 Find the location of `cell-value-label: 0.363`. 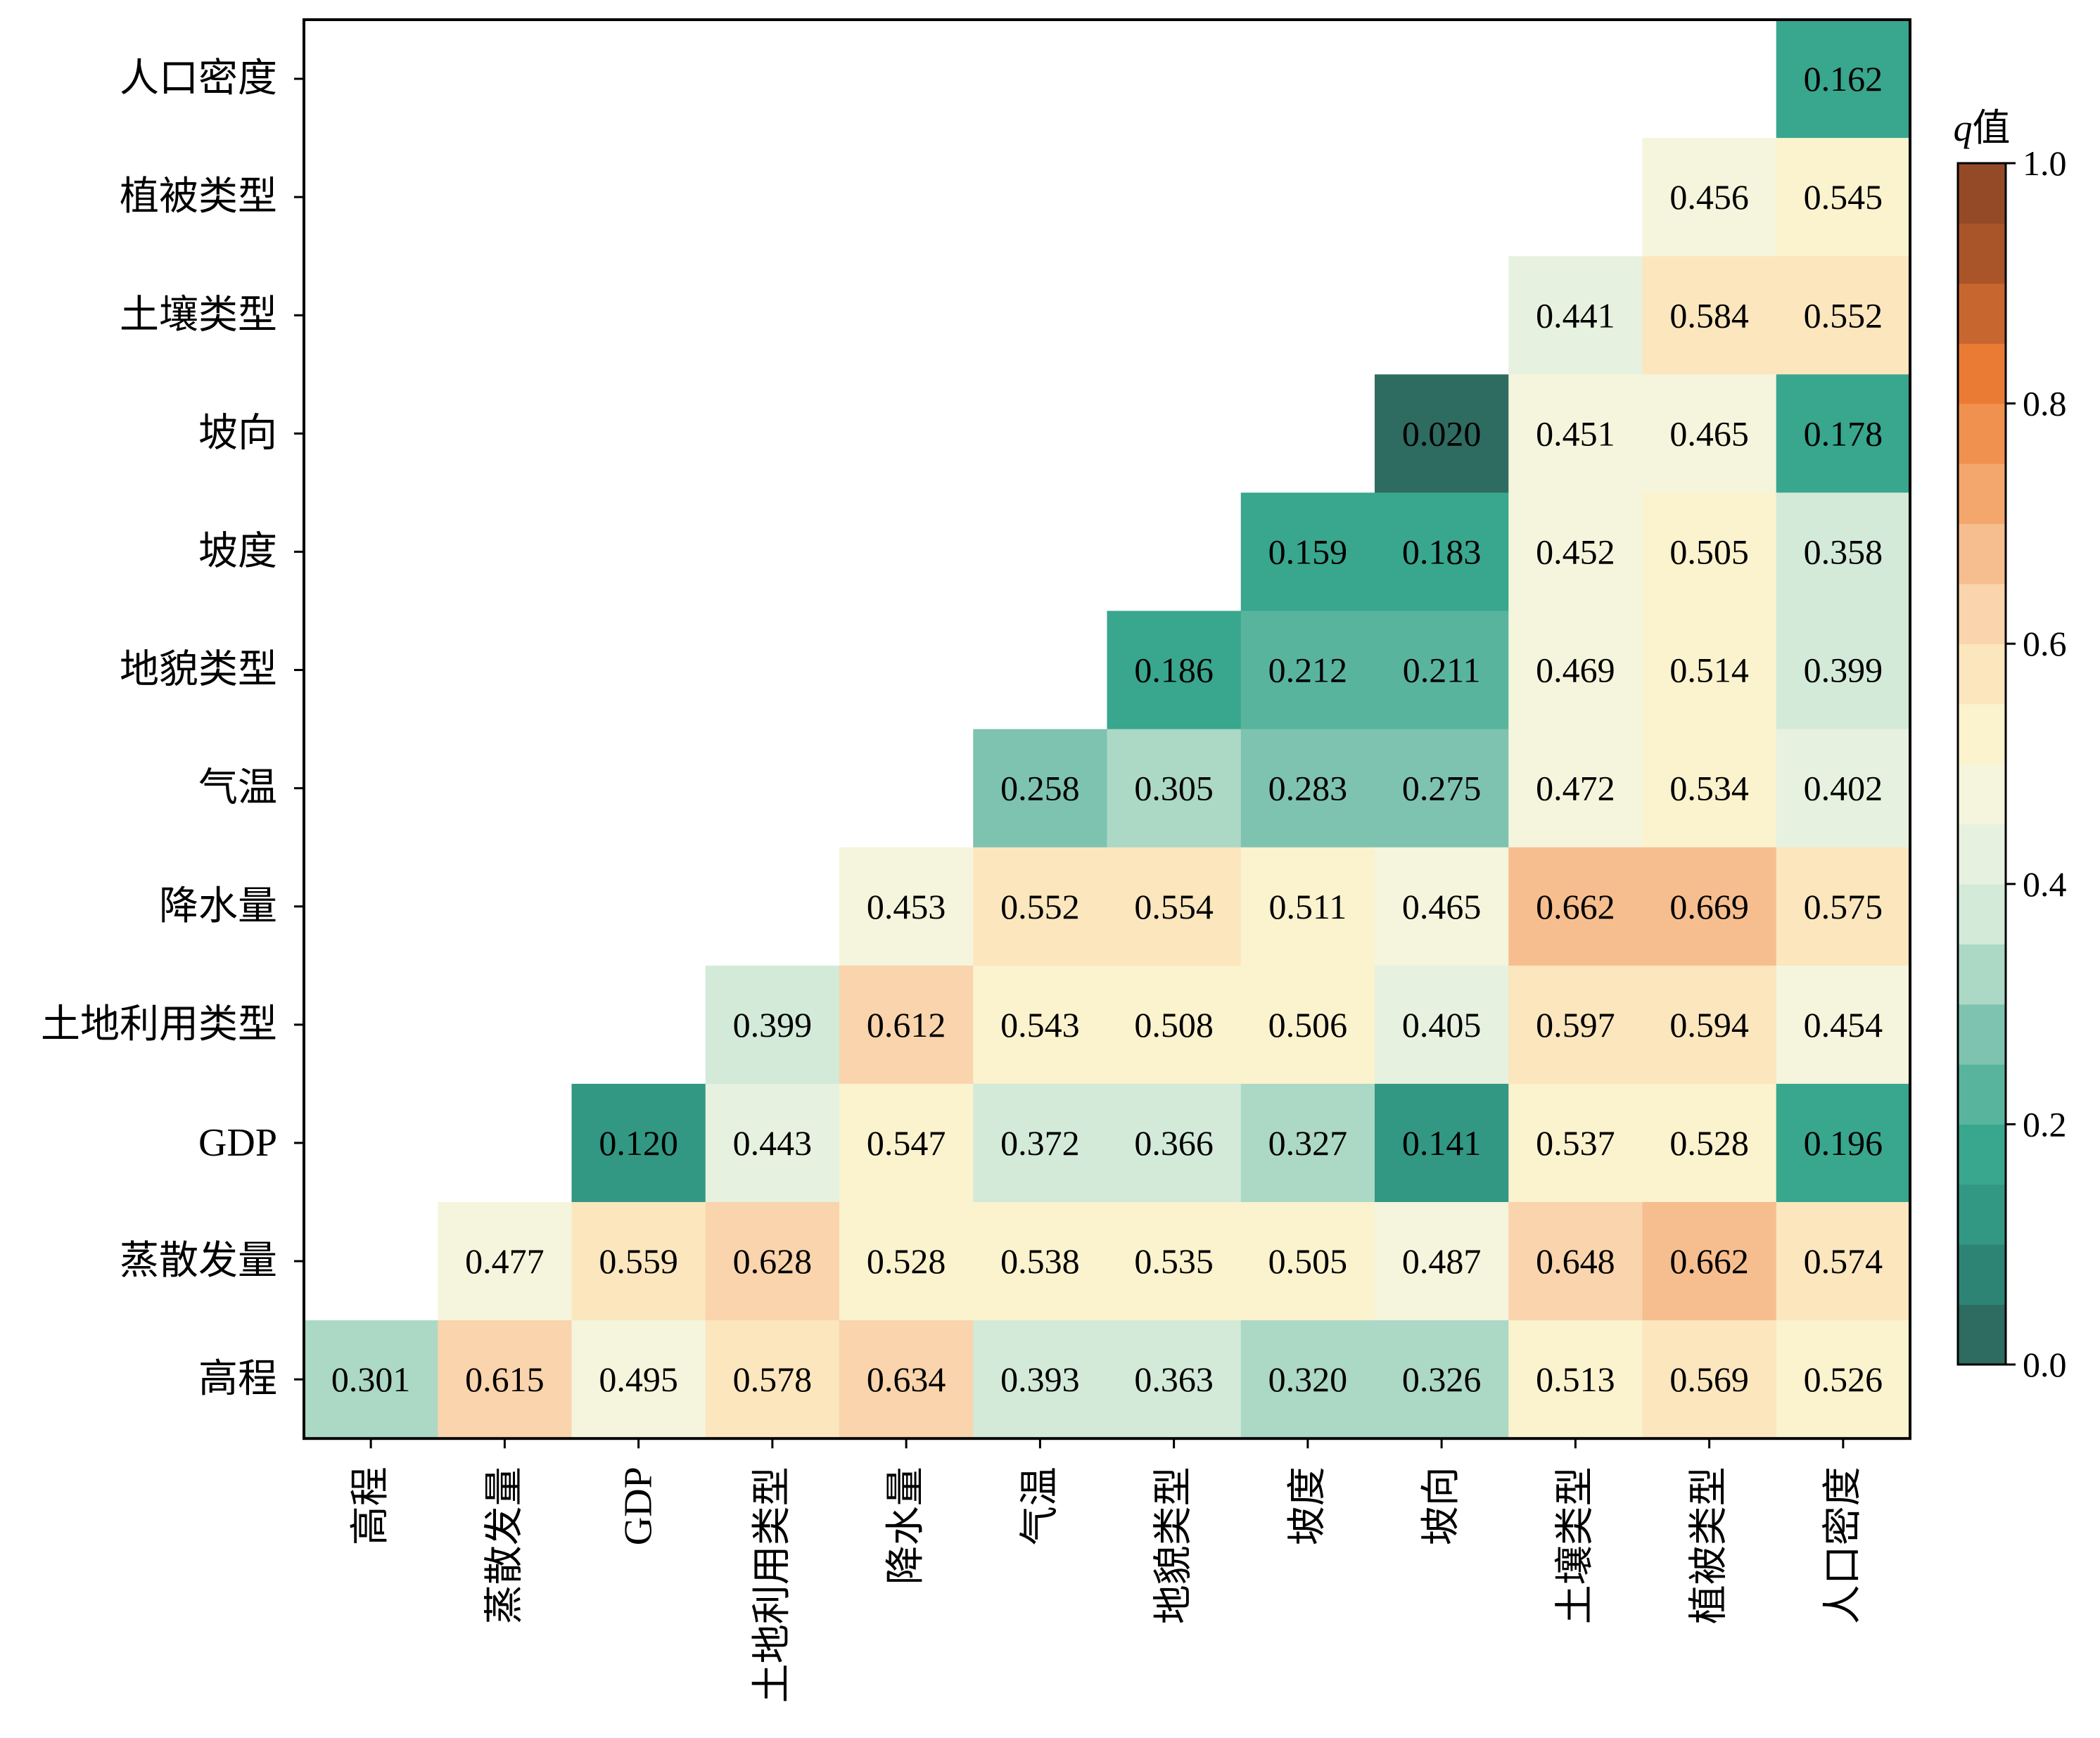

cell-value-label: 0.363 is located at coordinates (1174, 1379).